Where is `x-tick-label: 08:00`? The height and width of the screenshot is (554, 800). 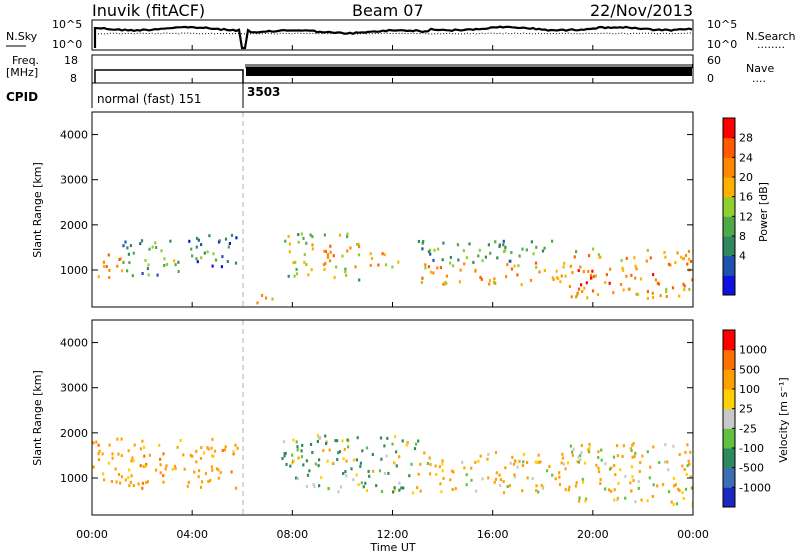 x-tick-label: 08:00 is located at coordinates (292, 534).